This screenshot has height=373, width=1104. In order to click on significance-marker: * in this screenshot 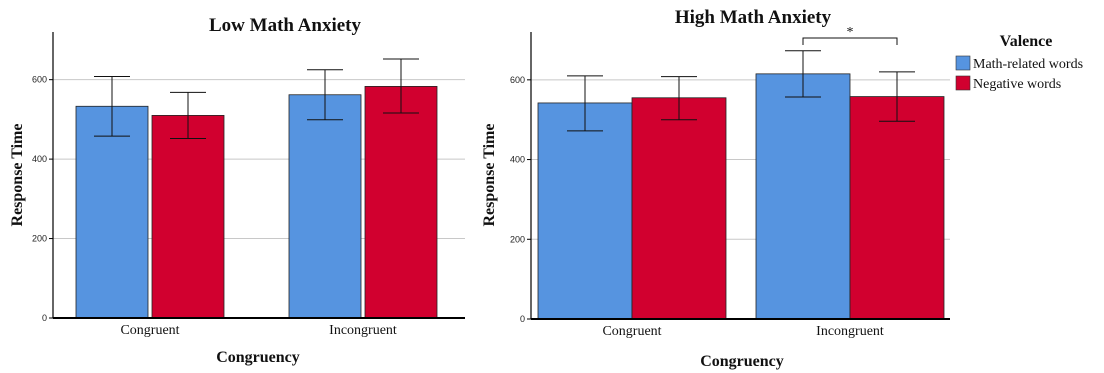, I will do `click(850, 32)`.